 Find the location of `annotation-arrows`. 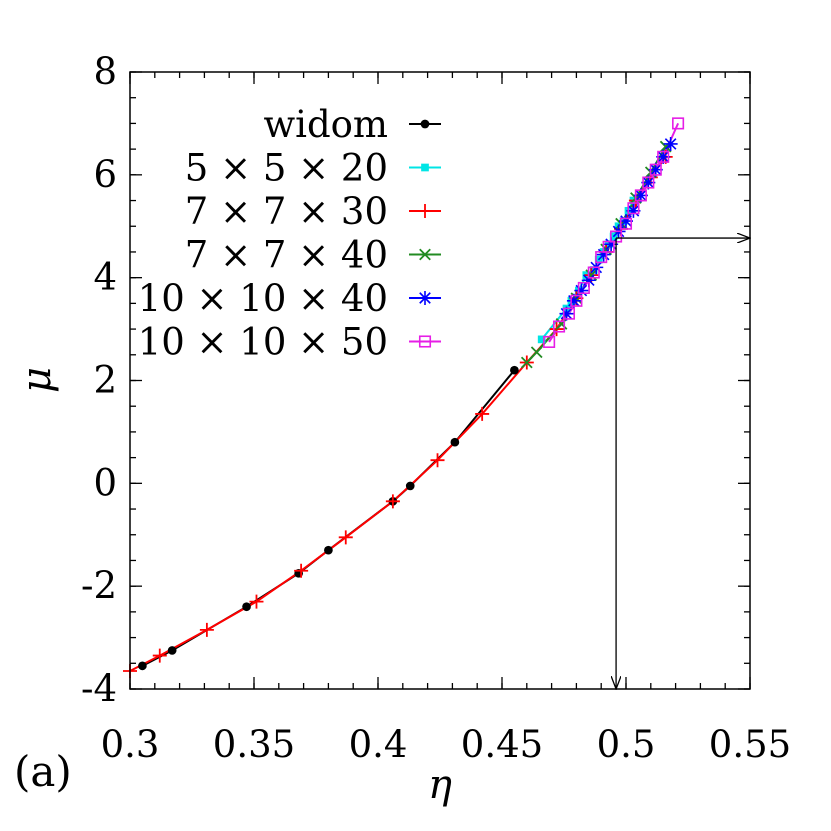

annotation-arrows is located at coordinates (683, 463).